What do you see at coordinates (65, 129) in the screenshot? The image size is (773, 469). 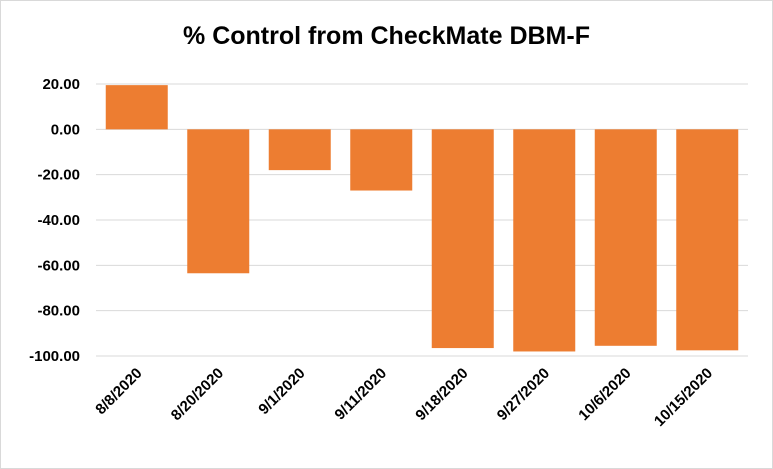 I see `y-tick-label: 0.00` at bounding box center [65, 129].